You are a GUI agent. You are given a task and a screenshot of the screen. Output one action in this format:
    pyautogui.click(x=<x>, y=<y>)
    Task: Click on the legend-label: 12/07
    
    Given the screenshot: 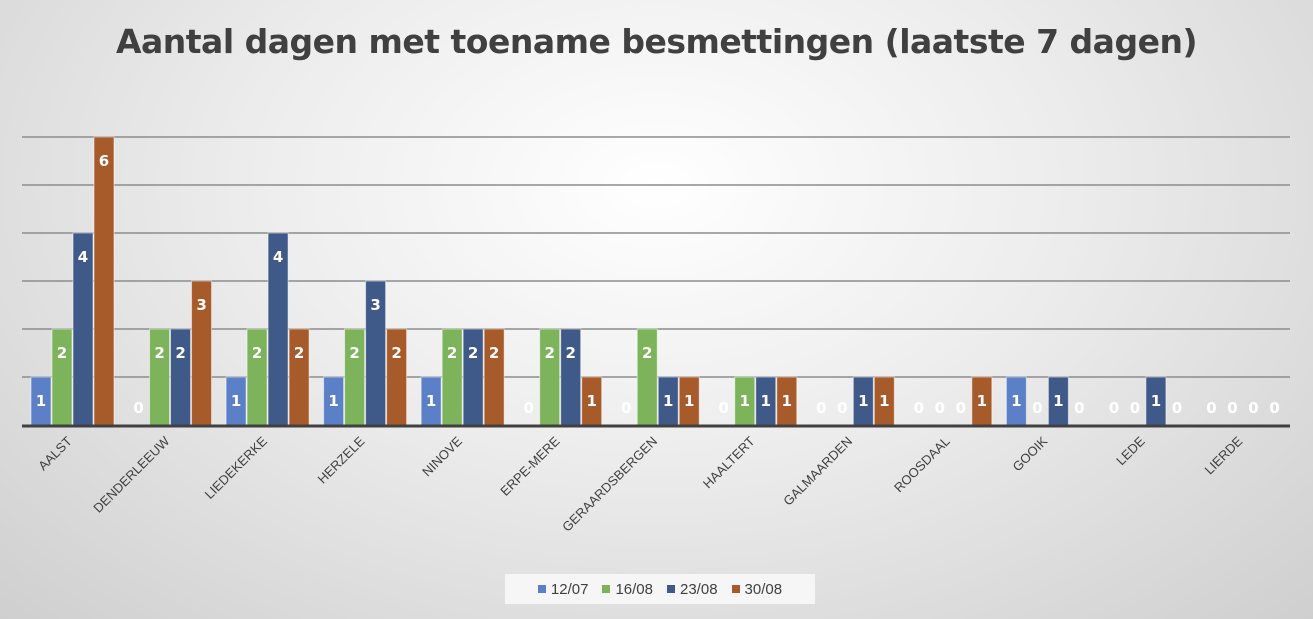 What is the action you would take?
    pyautogui.click(x=569, y=589)
    